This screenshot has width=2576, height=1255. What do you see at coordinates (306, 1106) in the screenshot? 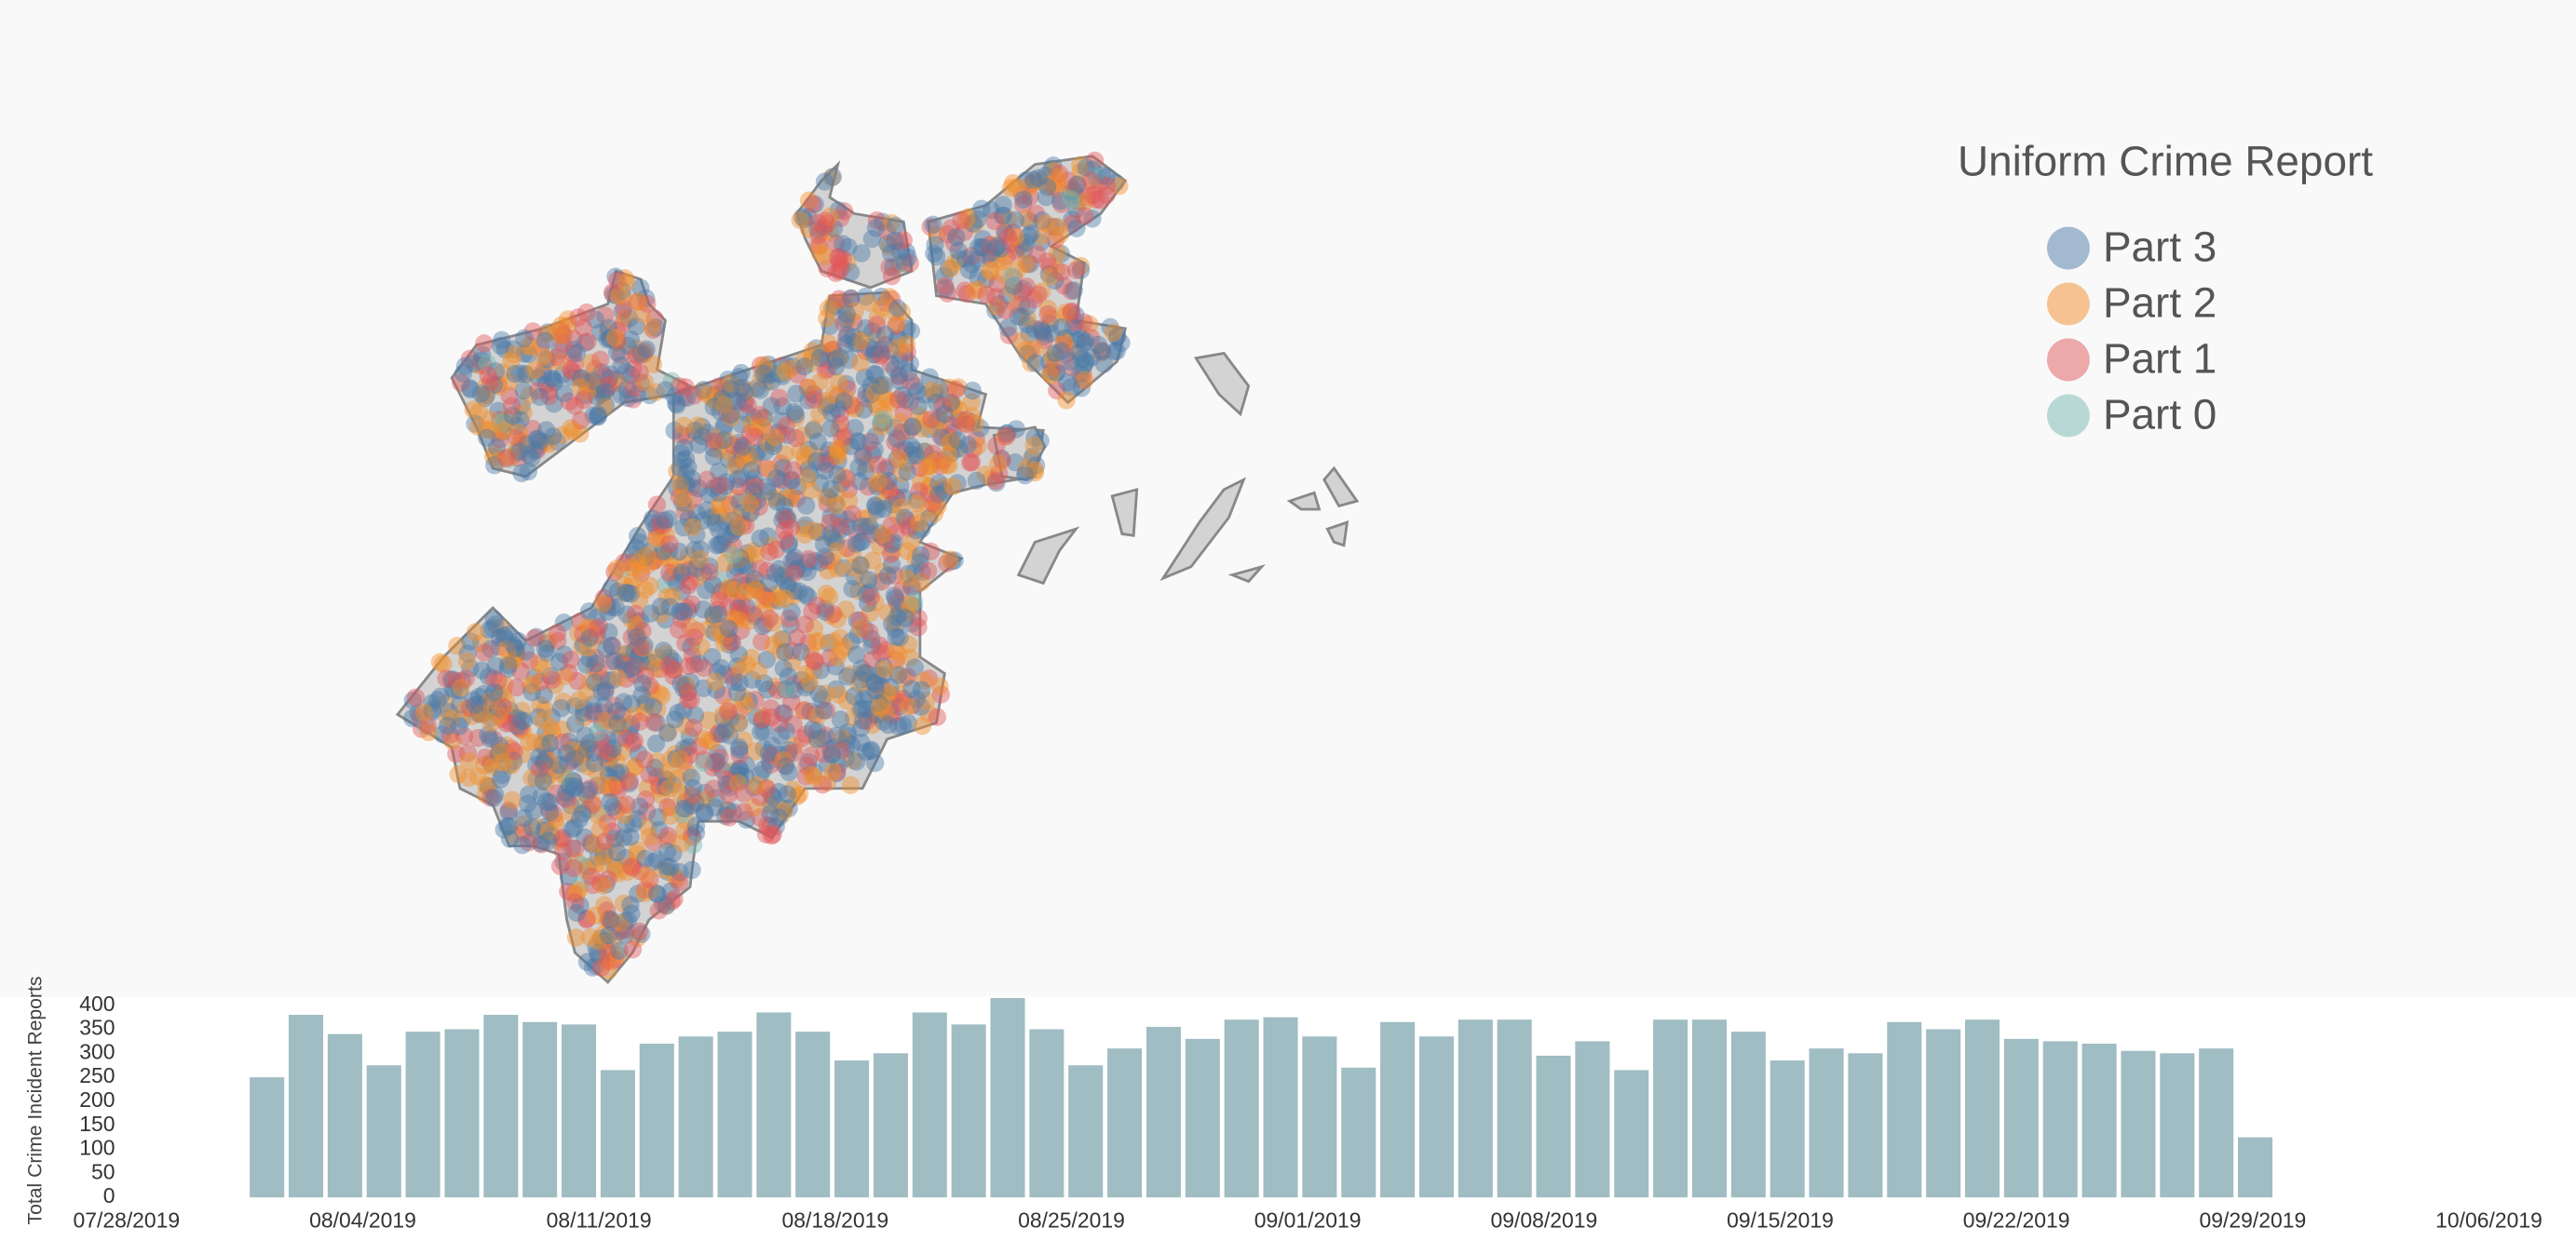
I see `bar` at bounding box center [306, 1106].